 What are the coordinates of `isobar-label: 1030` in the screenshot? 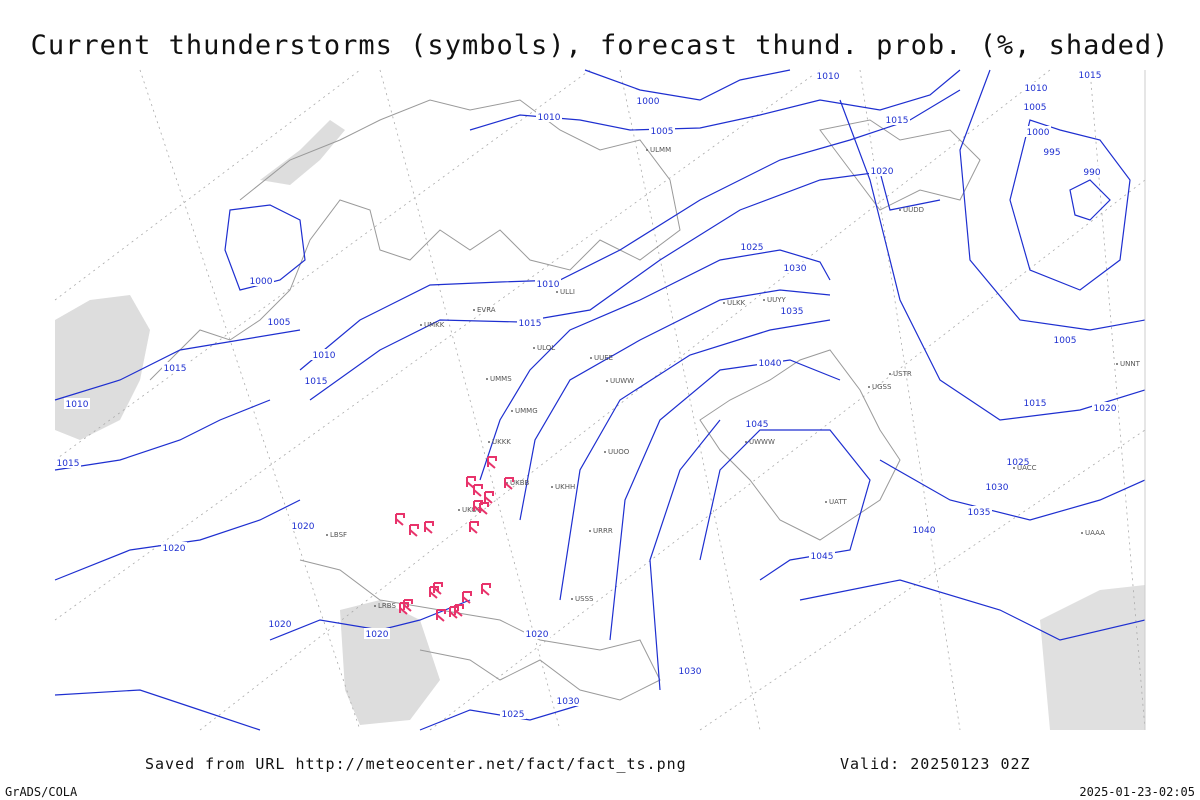 It's located at (568, 702).